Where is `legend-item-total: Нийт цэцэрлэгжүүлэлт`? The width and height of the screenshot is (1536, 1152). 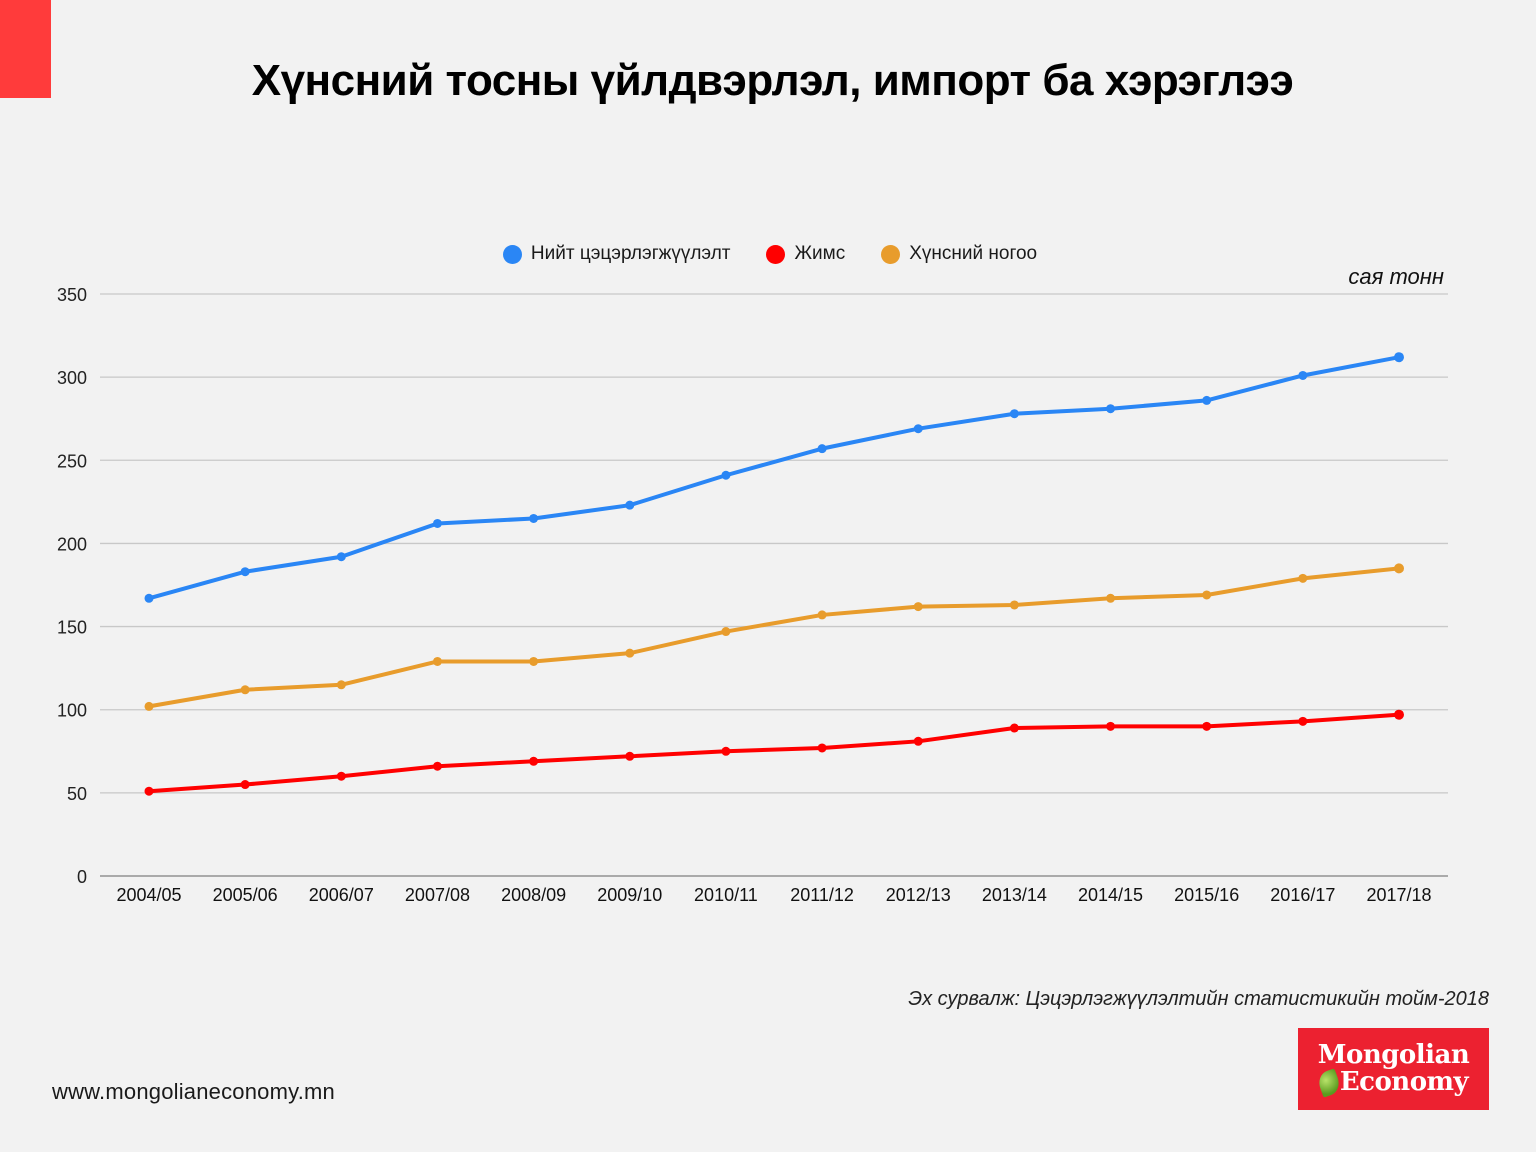 legend-item-total: Нийт цэцэрлэгжүүлэлт is located at coordinates (616, 254).